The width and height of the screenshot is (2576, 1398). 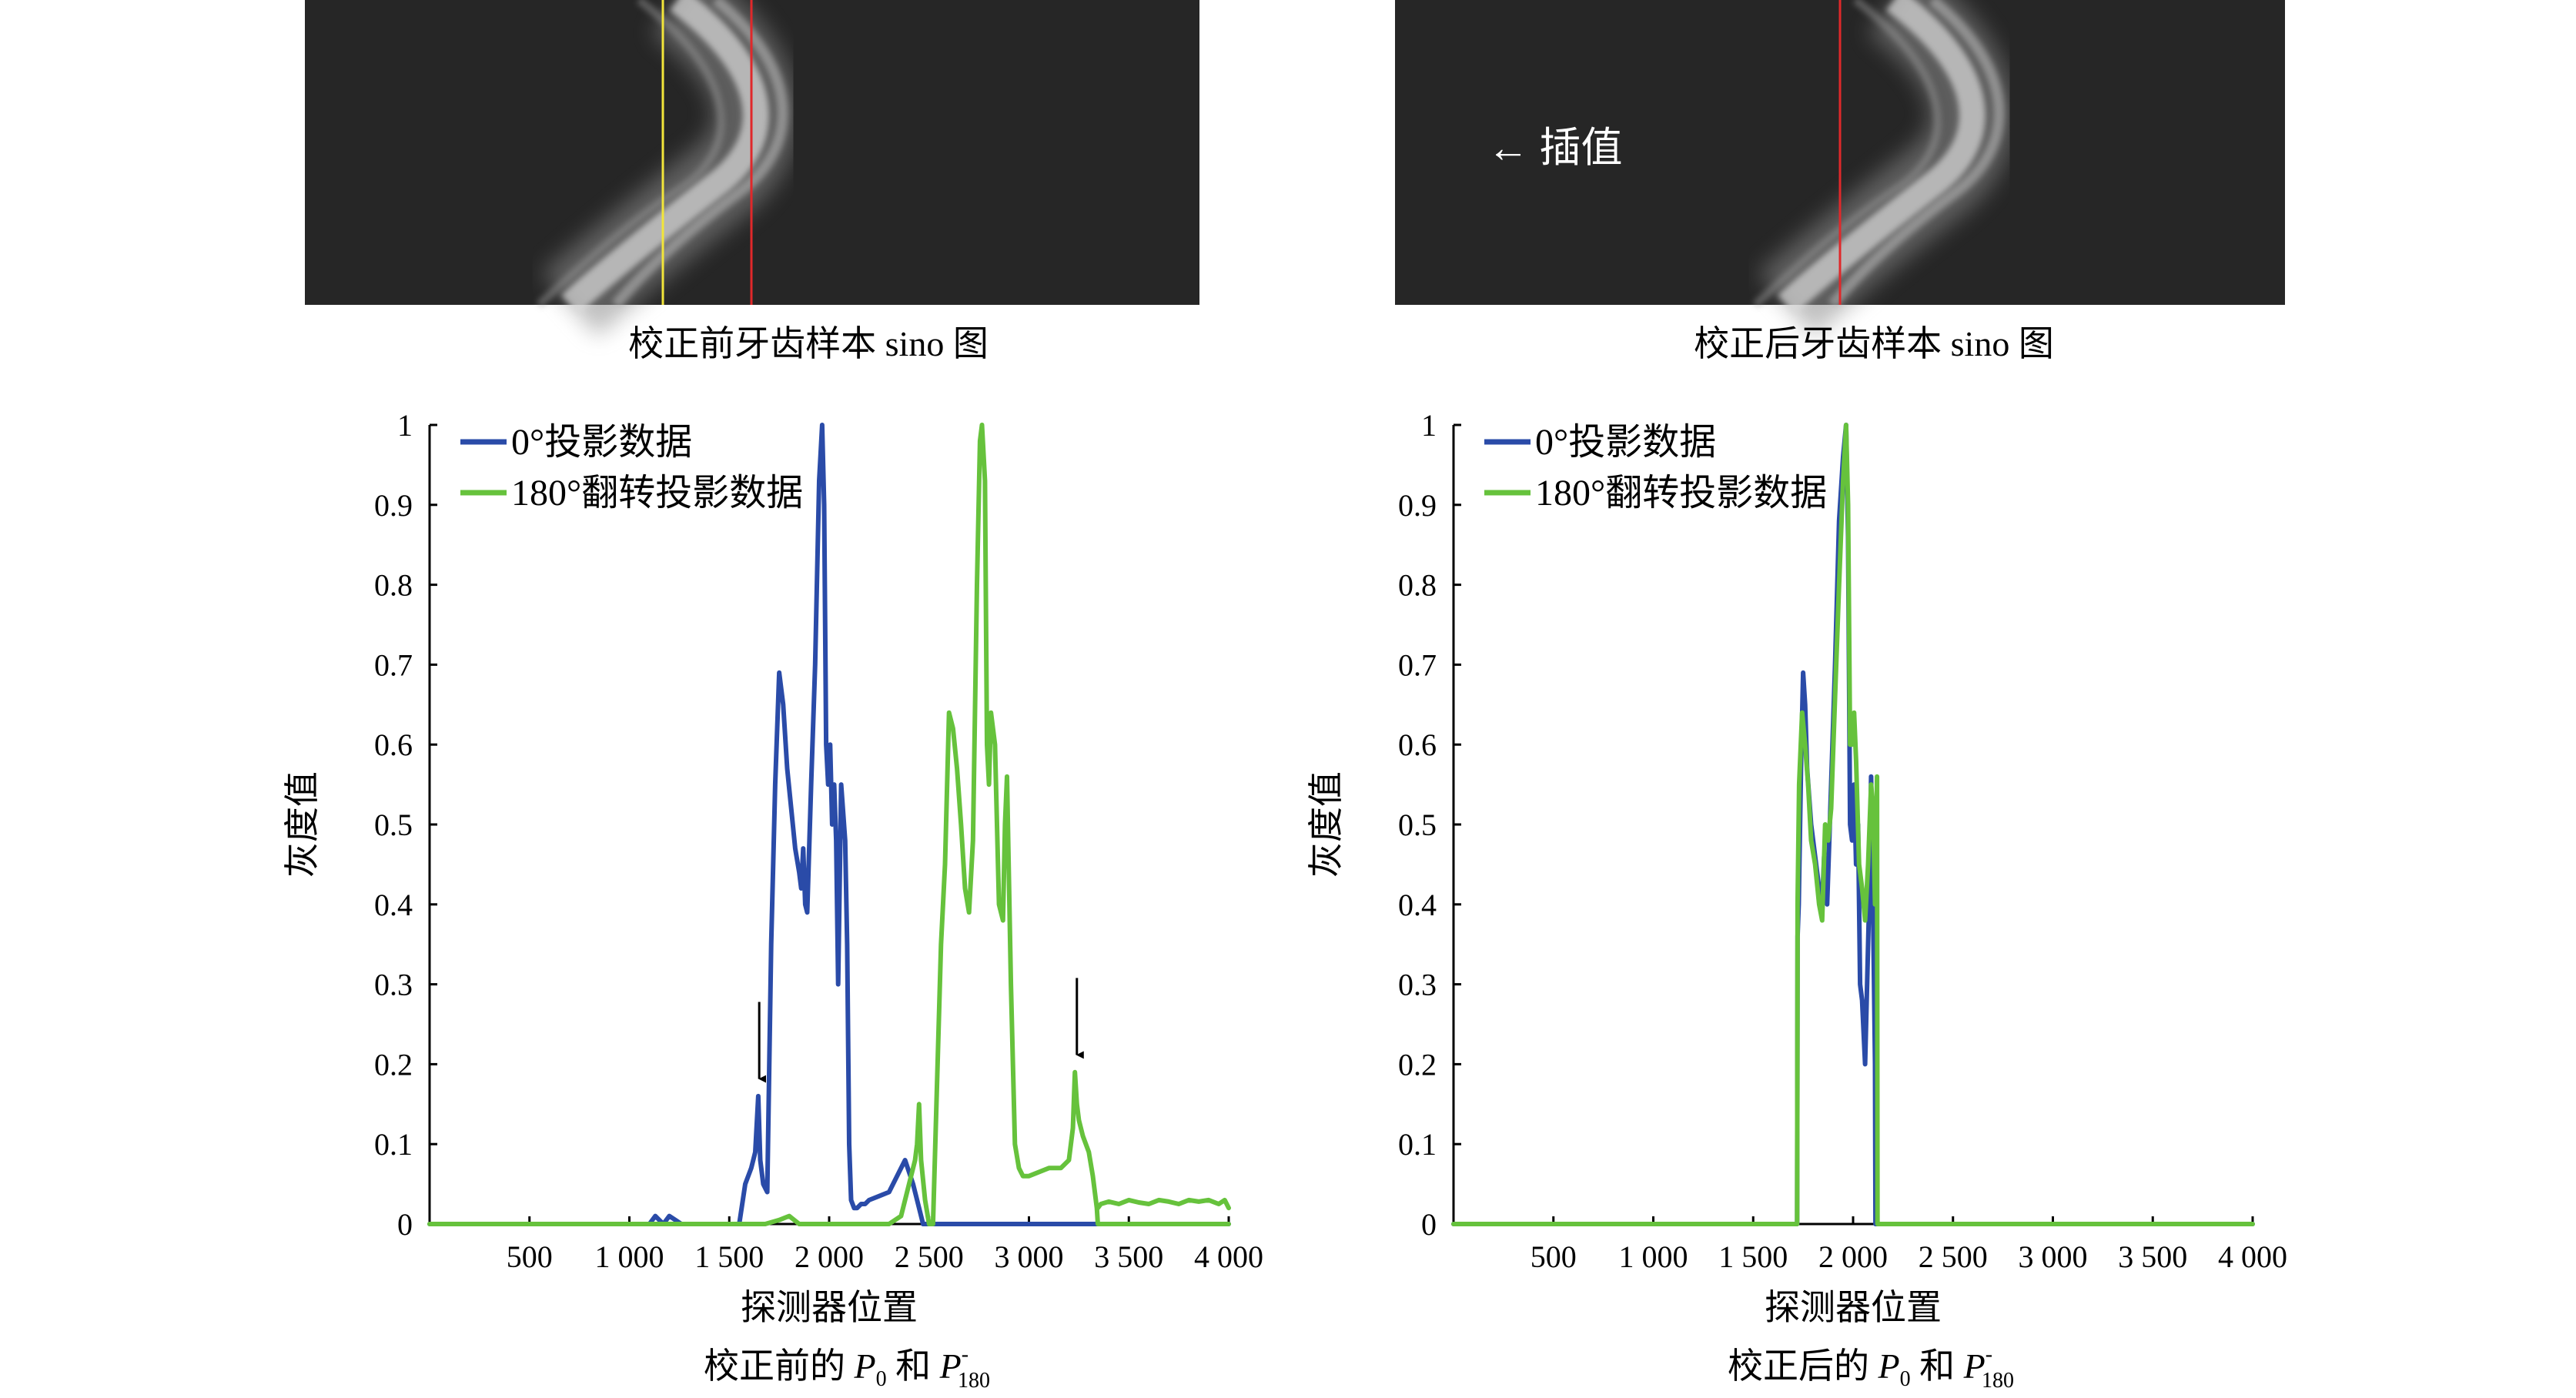 What do you see at coordinates (667, 168) in the screenshot?
I see `sino-bands` at bounding box center [667, 168].